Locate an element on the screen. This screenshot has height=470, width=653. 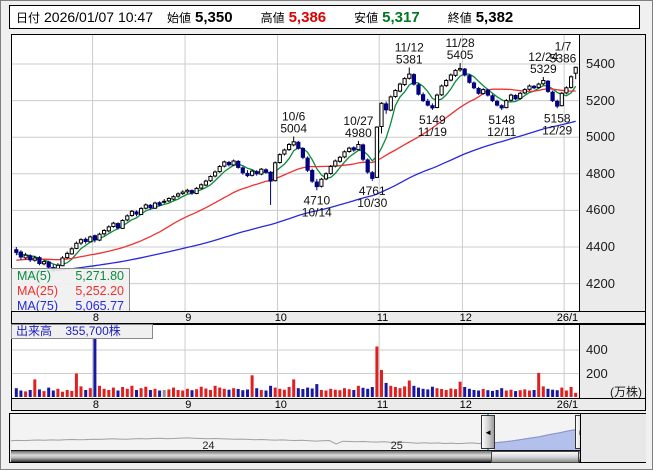
price-tick-label: 4400 is located at coordinates (600, 246).